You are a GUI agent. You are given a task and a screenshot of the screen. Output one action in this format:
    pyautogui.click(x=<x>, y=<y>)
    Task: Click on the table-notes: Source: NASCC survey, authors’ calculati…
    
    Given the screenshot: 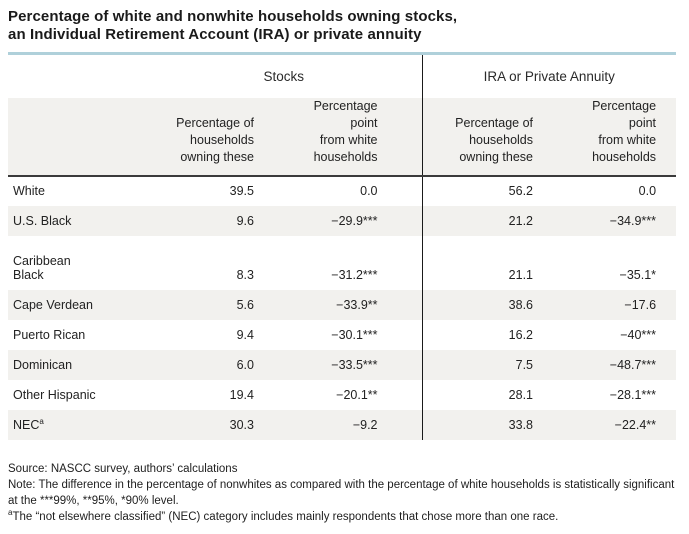 What is the action you would take?
    pyautogui.click(x=344, y=493)
    